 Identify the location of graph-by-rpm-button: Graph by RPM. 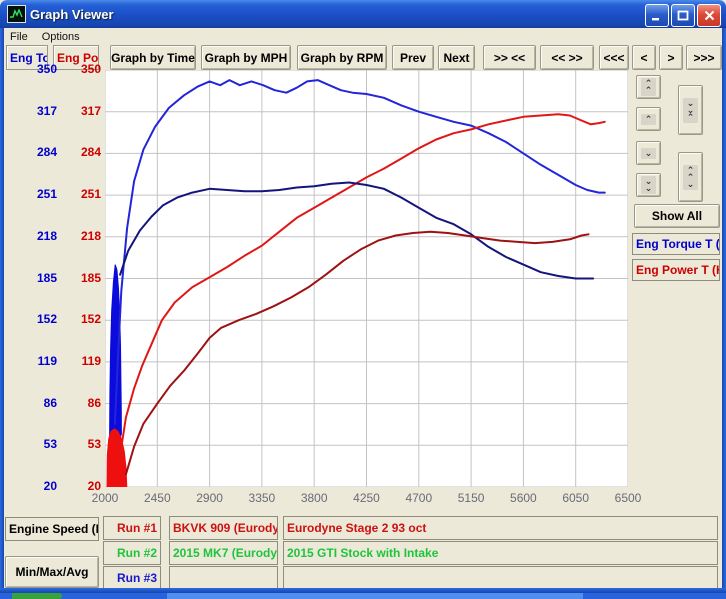
(342, 57).